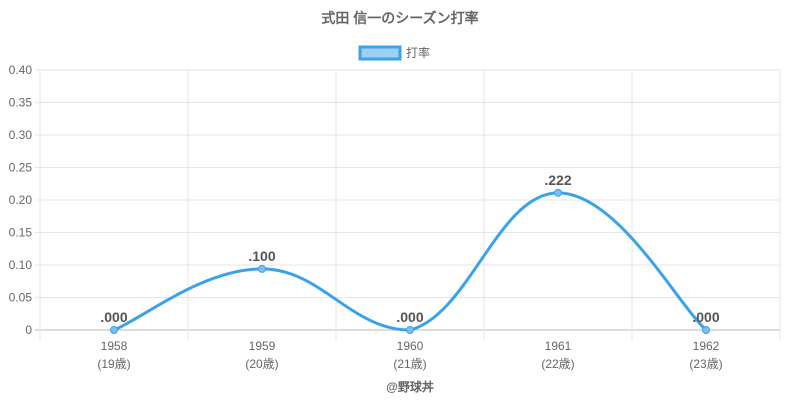 The width and height of the screenshot is (800, 400). Describe the element at coordinates (114, 346) in the screenshot. I see `x-tick-label: 1958` at that location.